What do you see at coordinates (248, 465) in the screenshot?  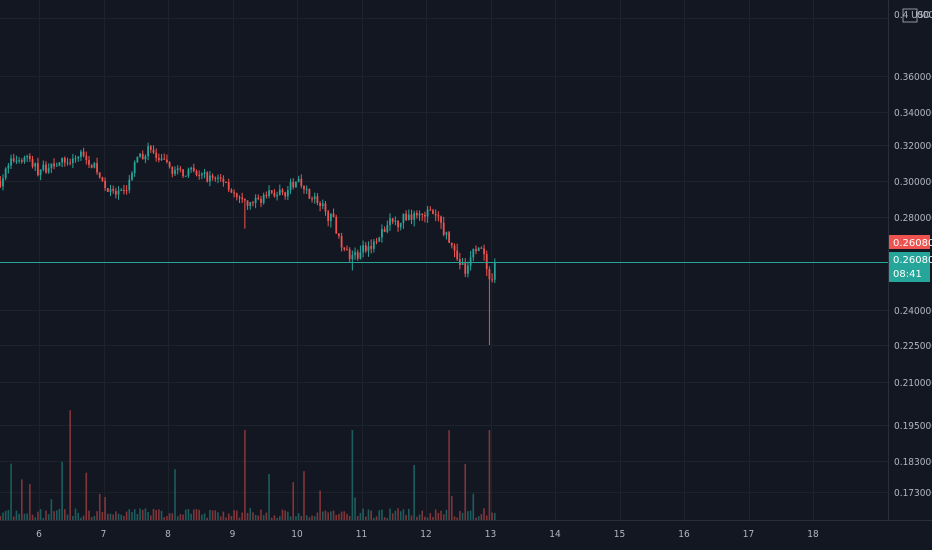 I see `volume-bars` at bounding box center [248, 465].